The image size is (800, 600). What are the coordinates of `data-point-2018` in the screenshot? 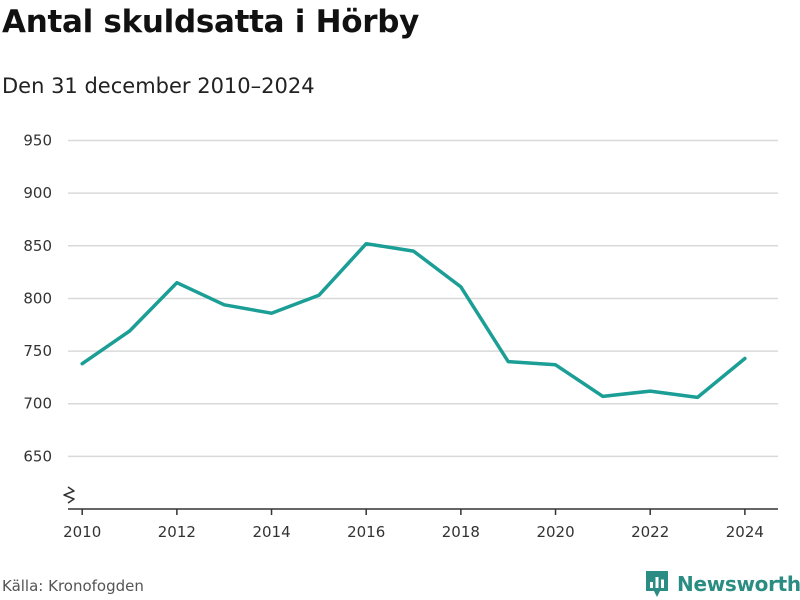 It's located at (461, 287).